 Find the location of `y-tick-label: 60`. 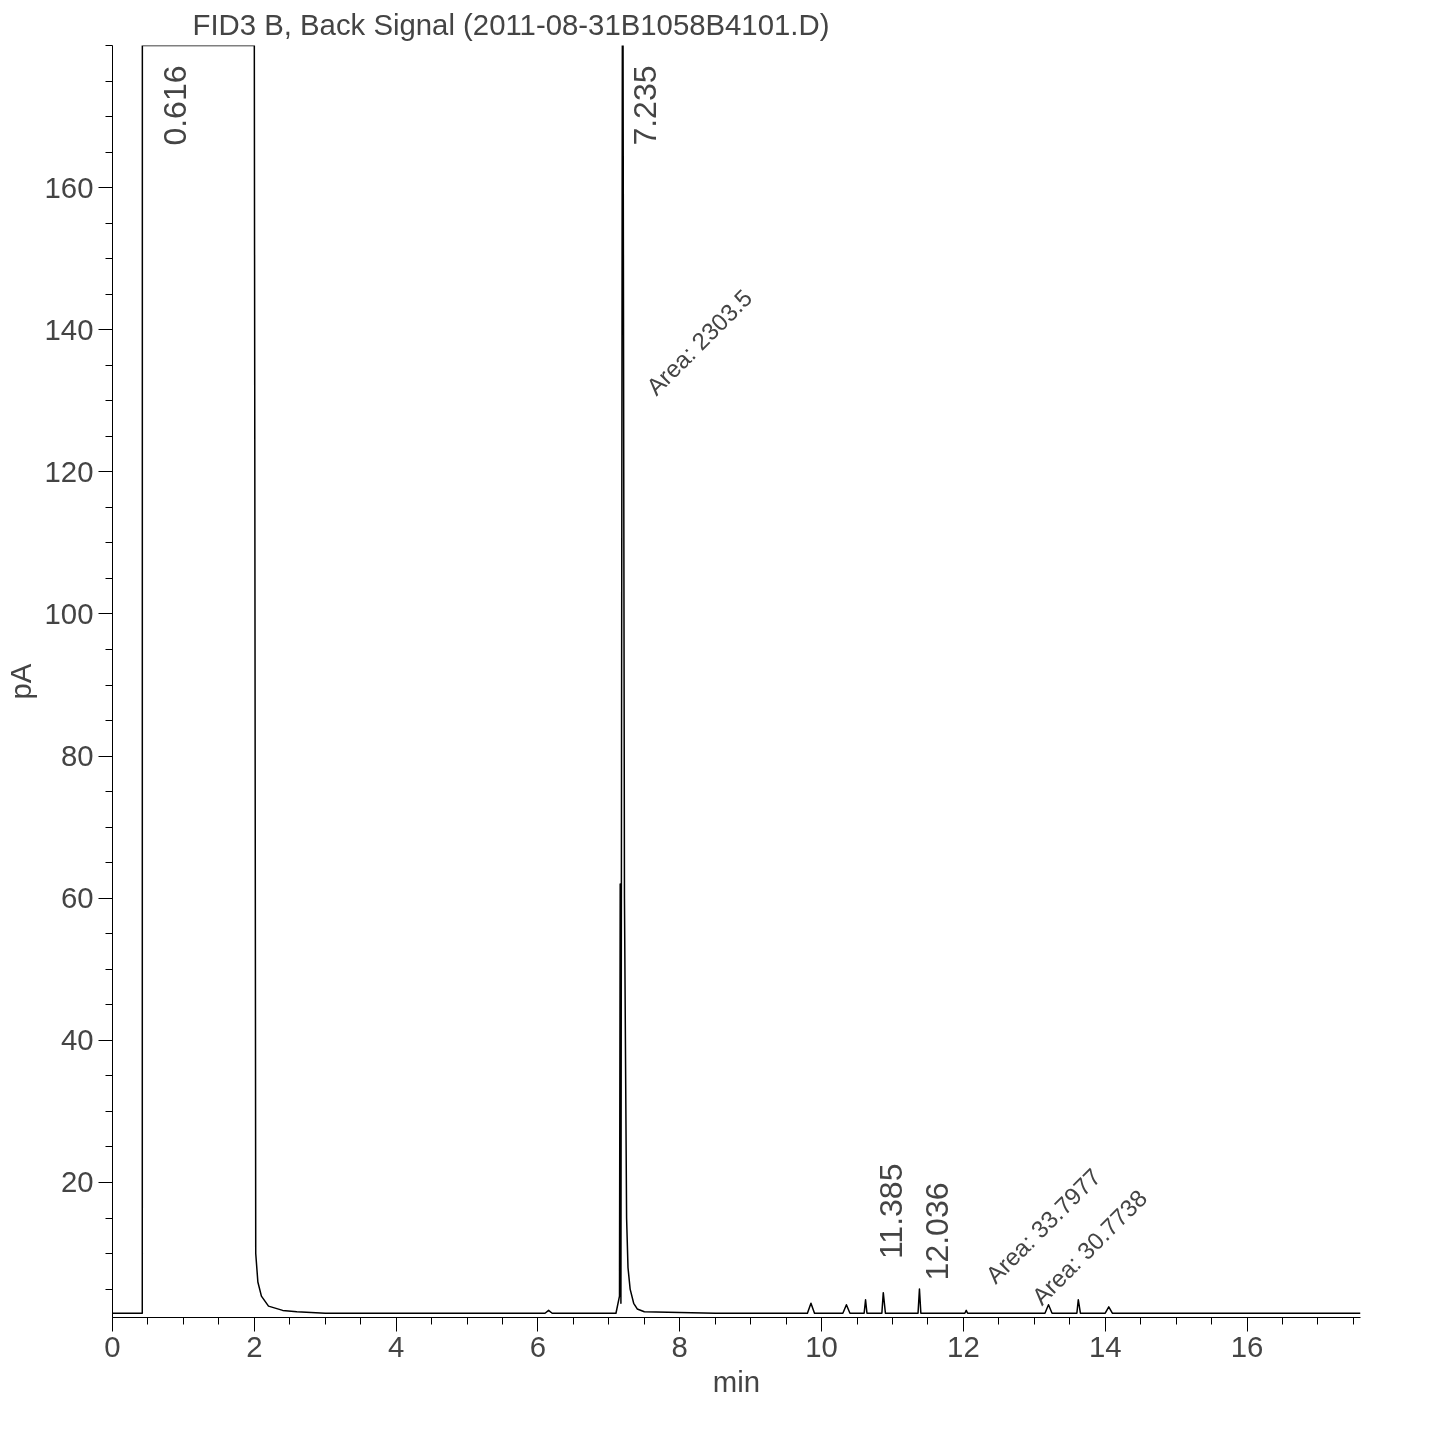

y-tick-label: 60 is located at coordinates (77, 898).